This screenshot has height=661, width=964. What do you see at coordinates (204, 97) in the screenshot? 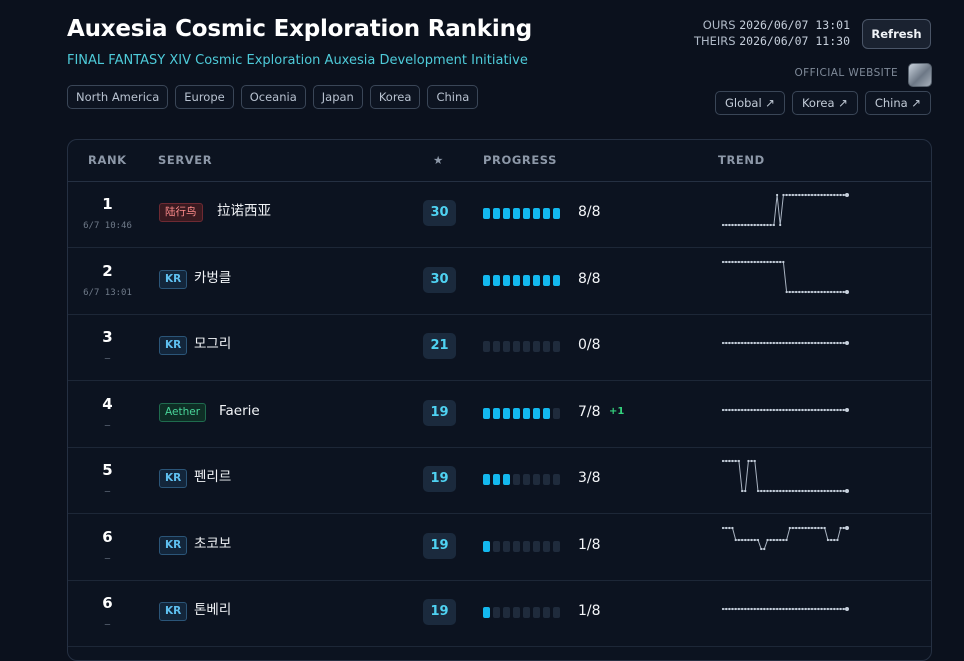
I see `region-europe: Europe` at bounding box center [204, 97].